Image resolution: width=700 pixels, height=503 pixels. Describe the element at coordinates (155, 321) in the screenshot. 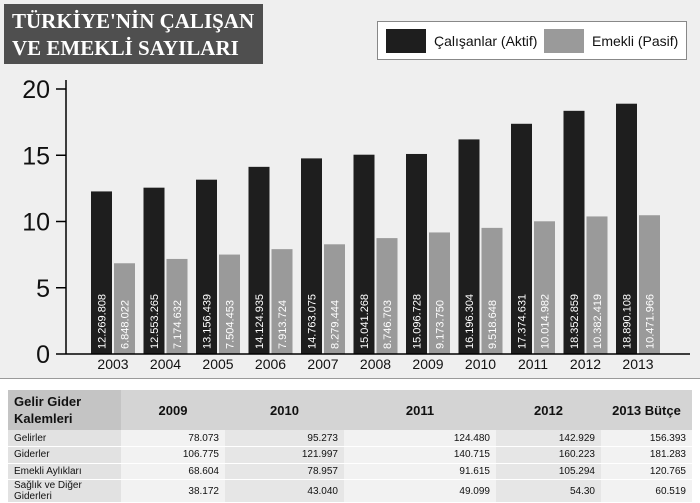

I see `data-label-active: 12.553.265` at that location.